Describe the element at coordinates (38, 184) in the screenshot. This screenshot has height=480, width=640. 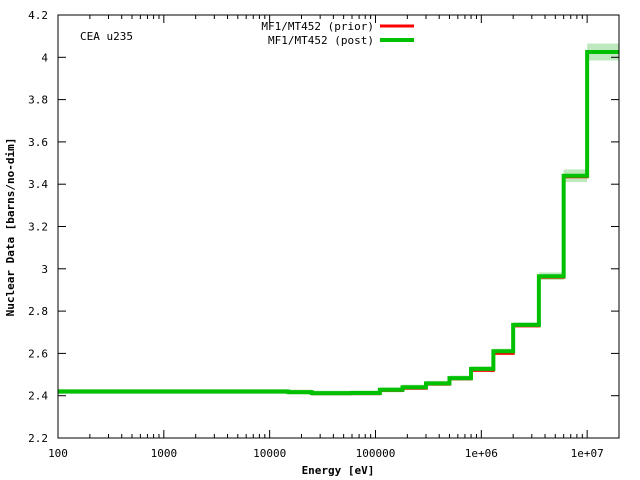
I see `y-tick-label: 3.4` at that location.